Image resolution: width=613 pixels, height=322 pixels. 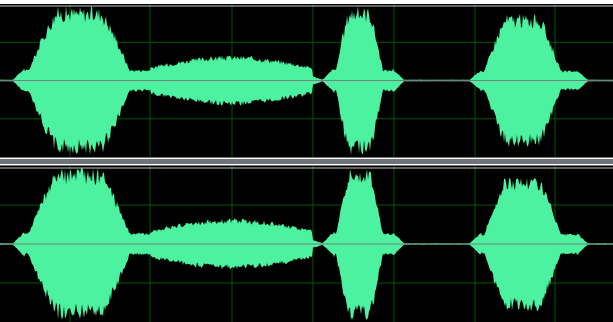 I want to click on channel-splitter, so click(x=306, y=161).